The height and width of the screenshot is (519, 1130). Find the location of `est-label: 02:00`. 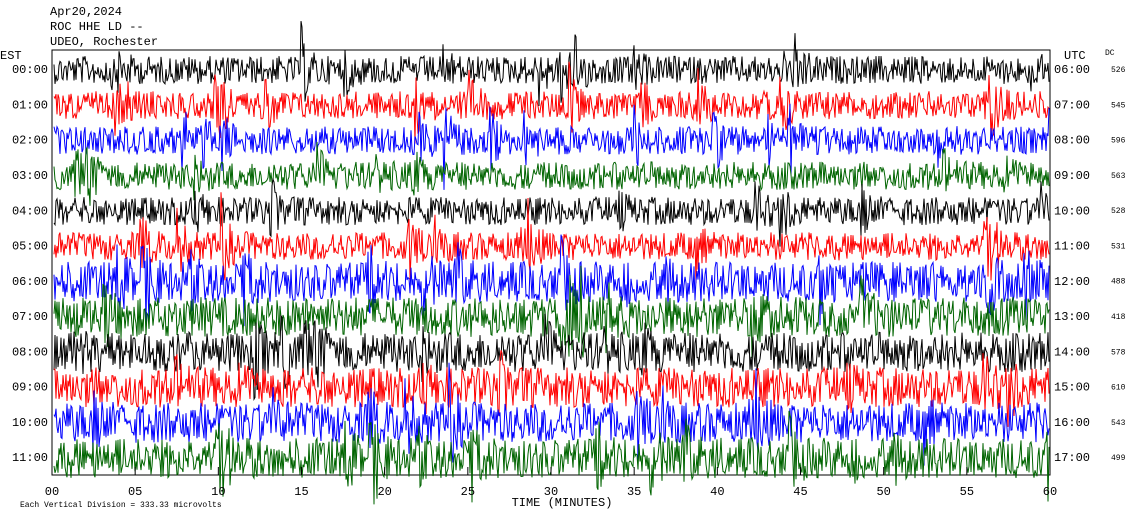

est-label: 02:00 is located at coordinates (30, 141).